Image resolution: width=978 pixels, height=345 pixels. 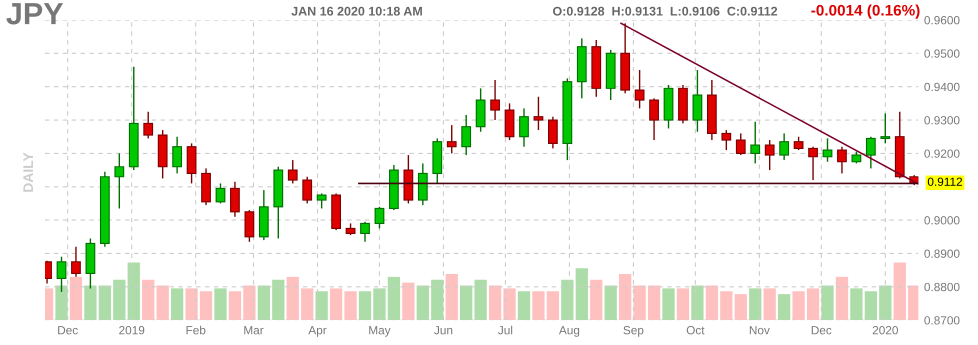 What do you see at coordinates (68, 330) in the screenshot?
I see `x-tick-label: Dec` at bounding box center [68, 330].